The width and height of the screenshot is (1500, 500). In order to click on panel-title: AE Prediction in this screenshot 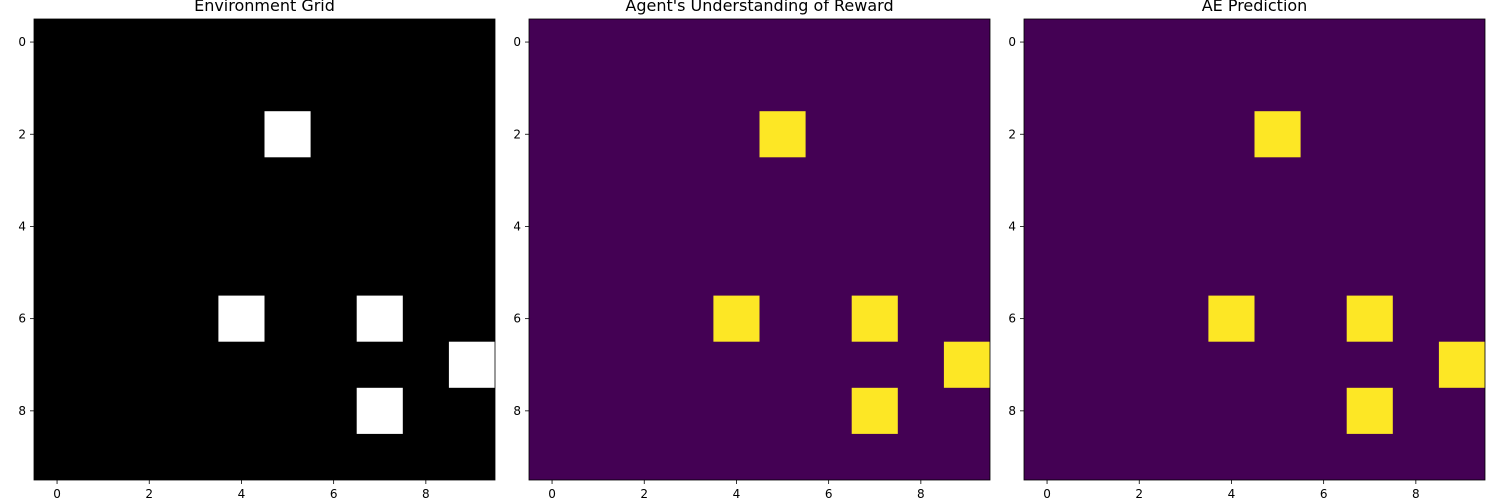, I will do `click(1255, 7)`.